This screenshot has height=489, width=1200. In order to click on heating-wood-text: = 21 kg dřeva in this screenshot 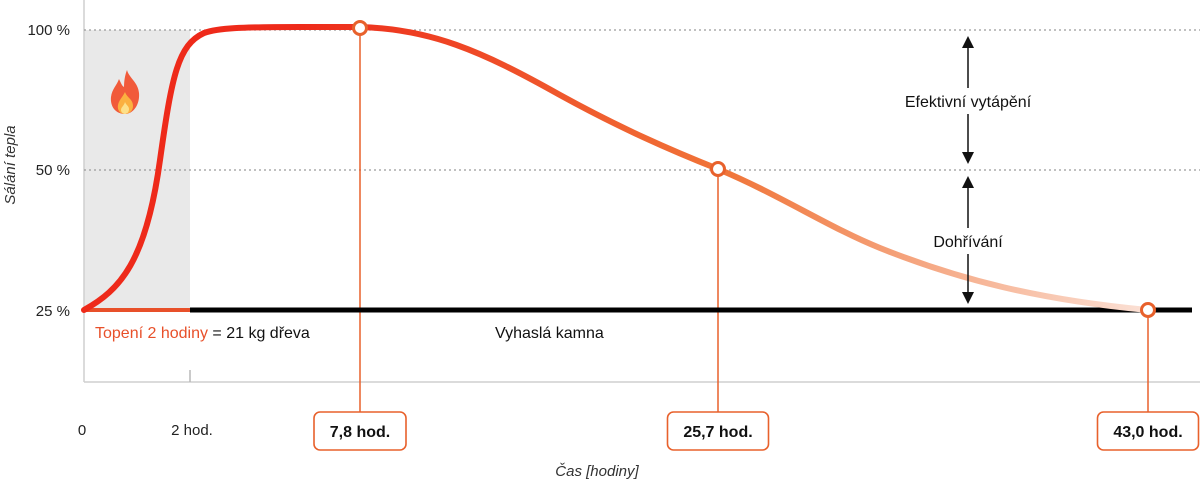, I will do `click(259, 333)`.